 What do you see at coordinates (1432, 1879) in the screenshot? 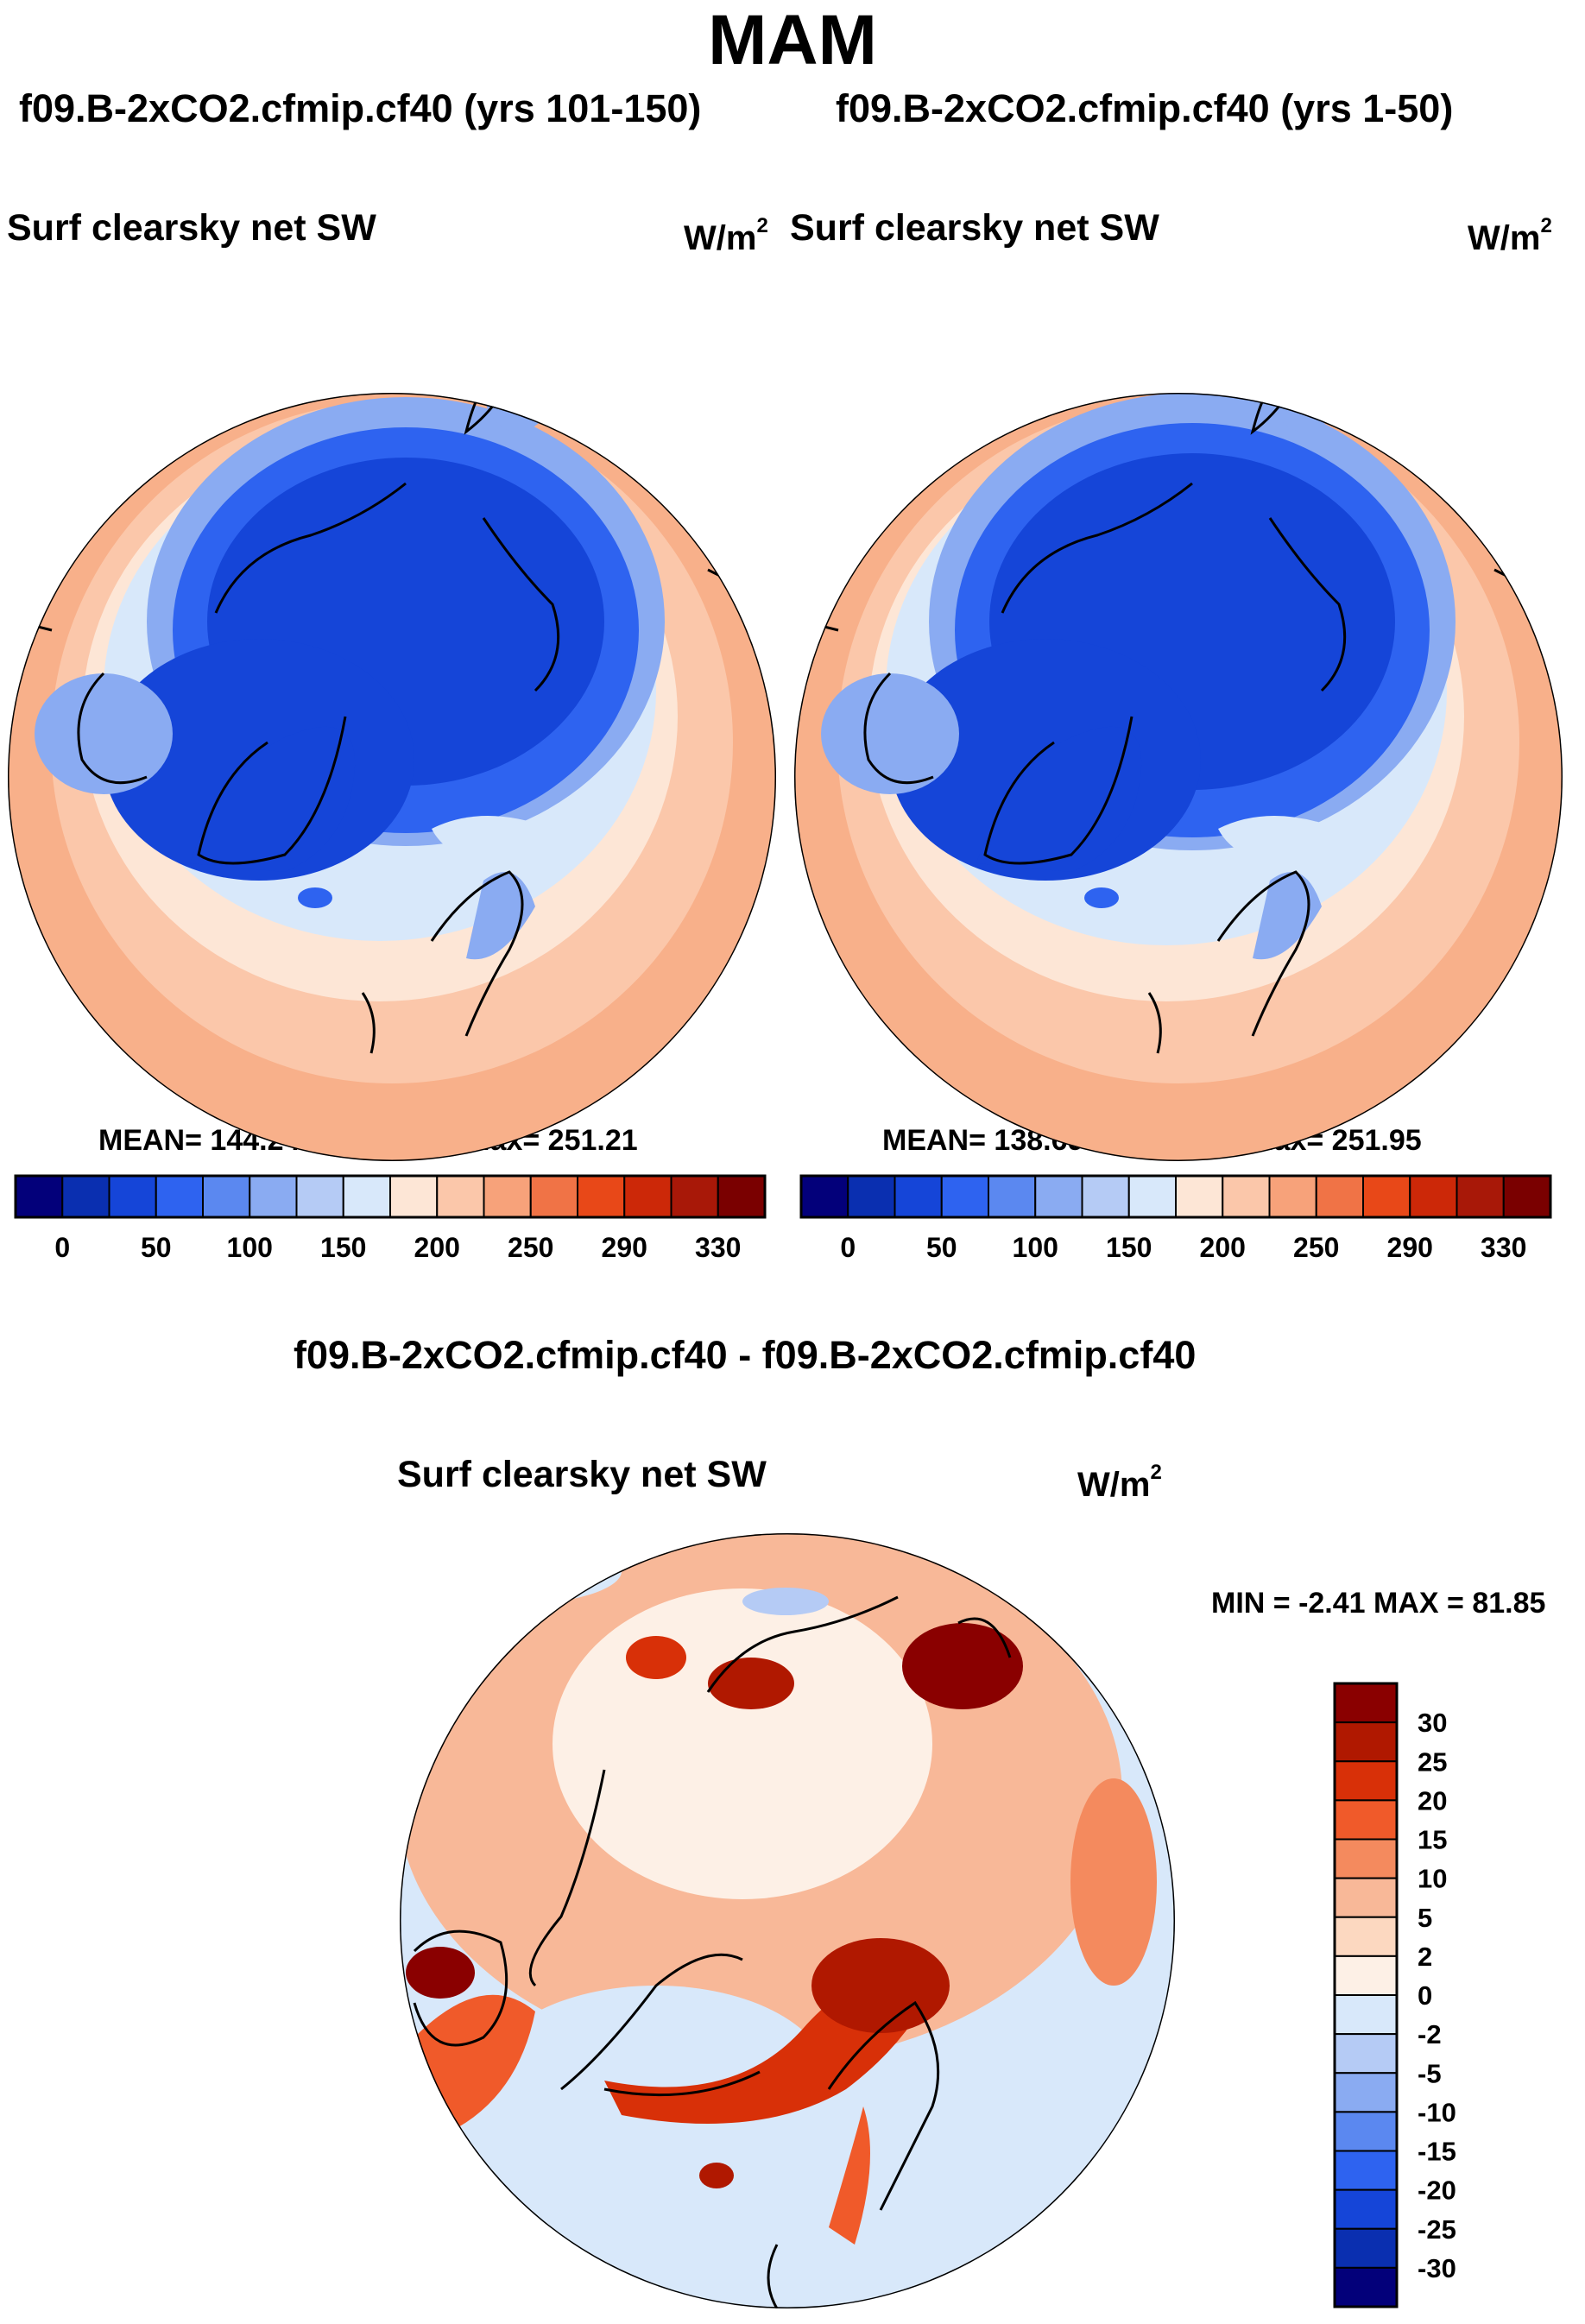
I see `colorbar-tick-label: 10` at bounding box center [1432, 1879].